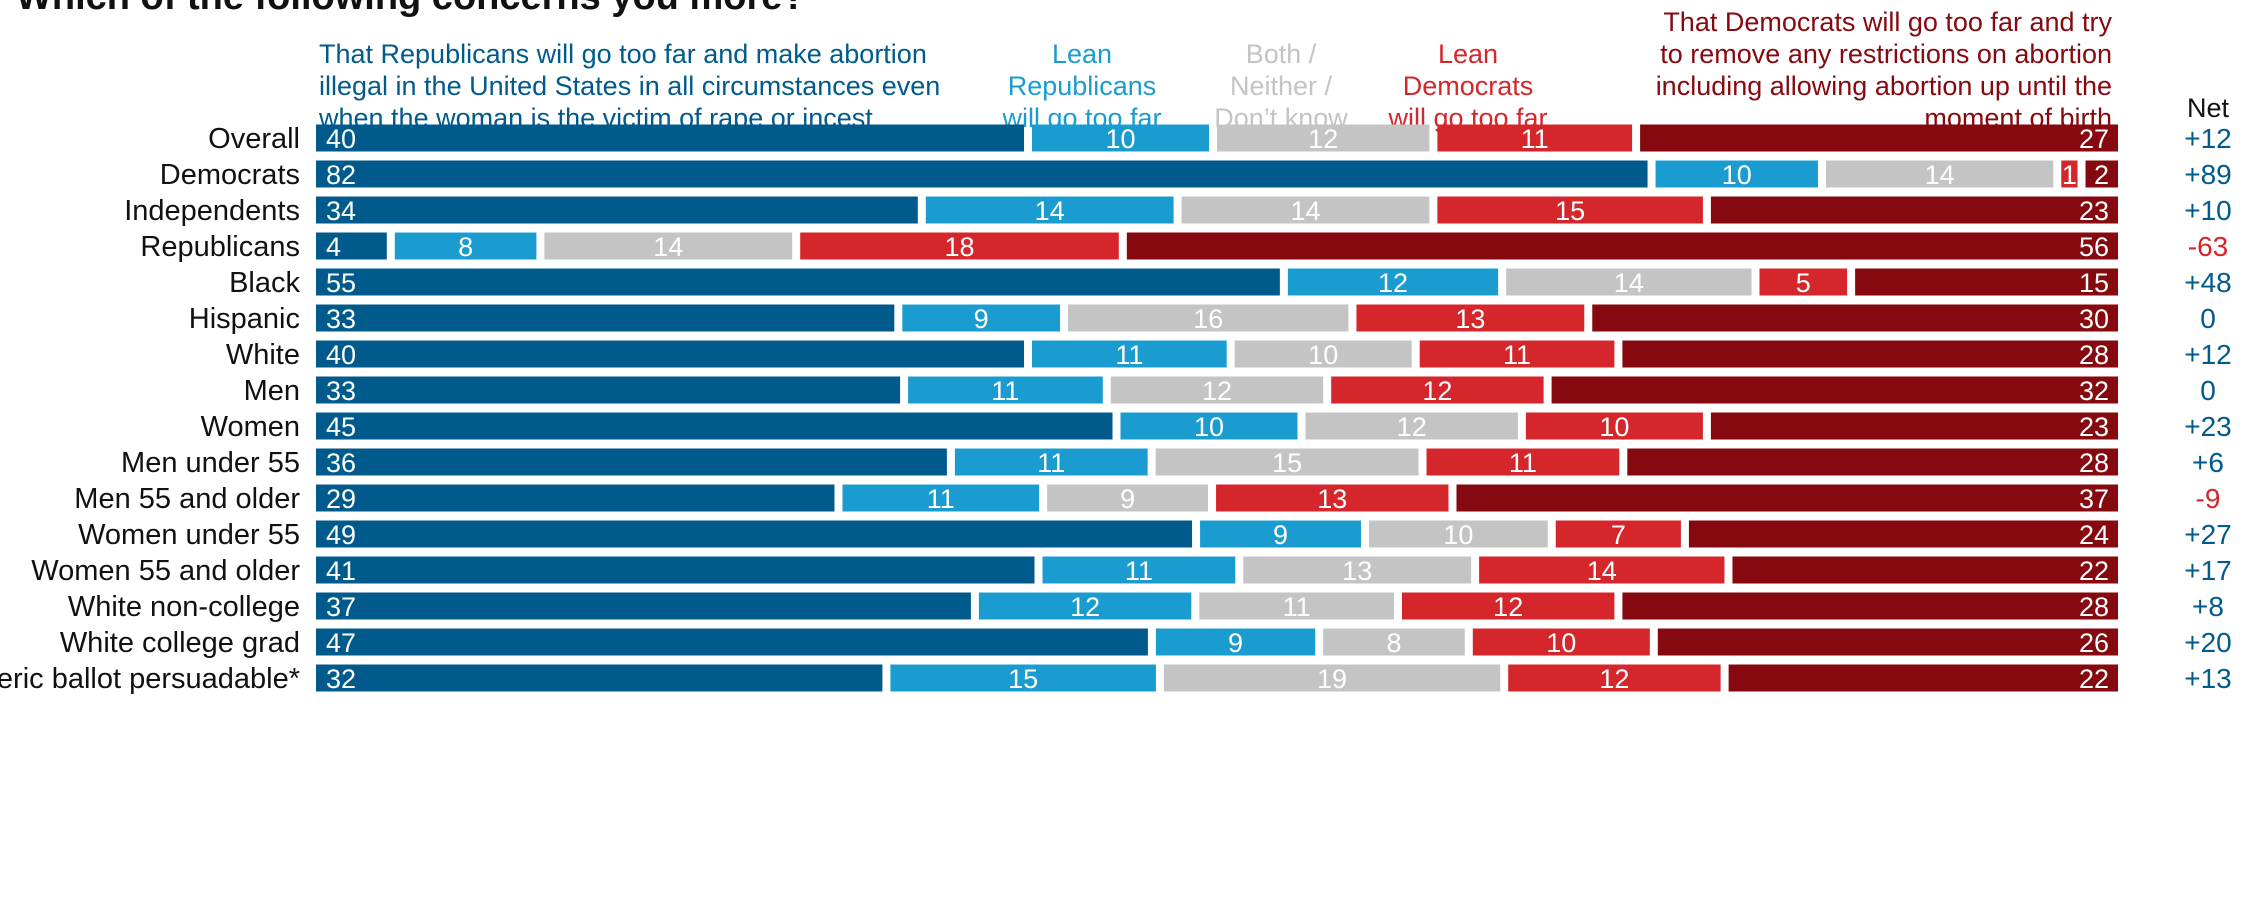 The width and height of the screenshot is (2249, 917). What do you see at coordinates (1332, 679) in the screenshot?
I see `segment-value-label: 19` at bounding box center [1332, 679].